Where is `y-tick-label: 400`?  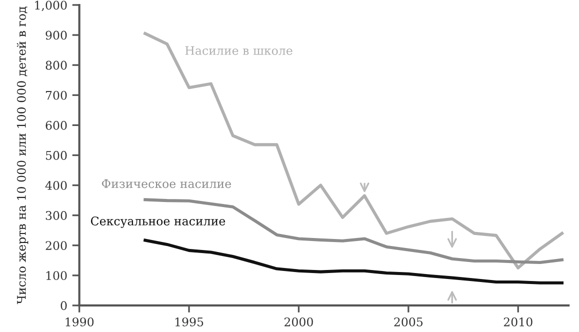 y-tick-label: 400 is located at coordinates (56, 185).